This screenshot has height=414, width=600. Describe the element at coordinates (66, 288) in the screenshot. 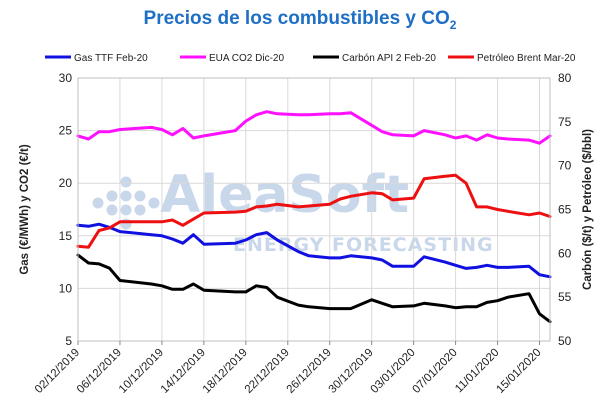

I see `y-left-tick-label: 10` at that location.